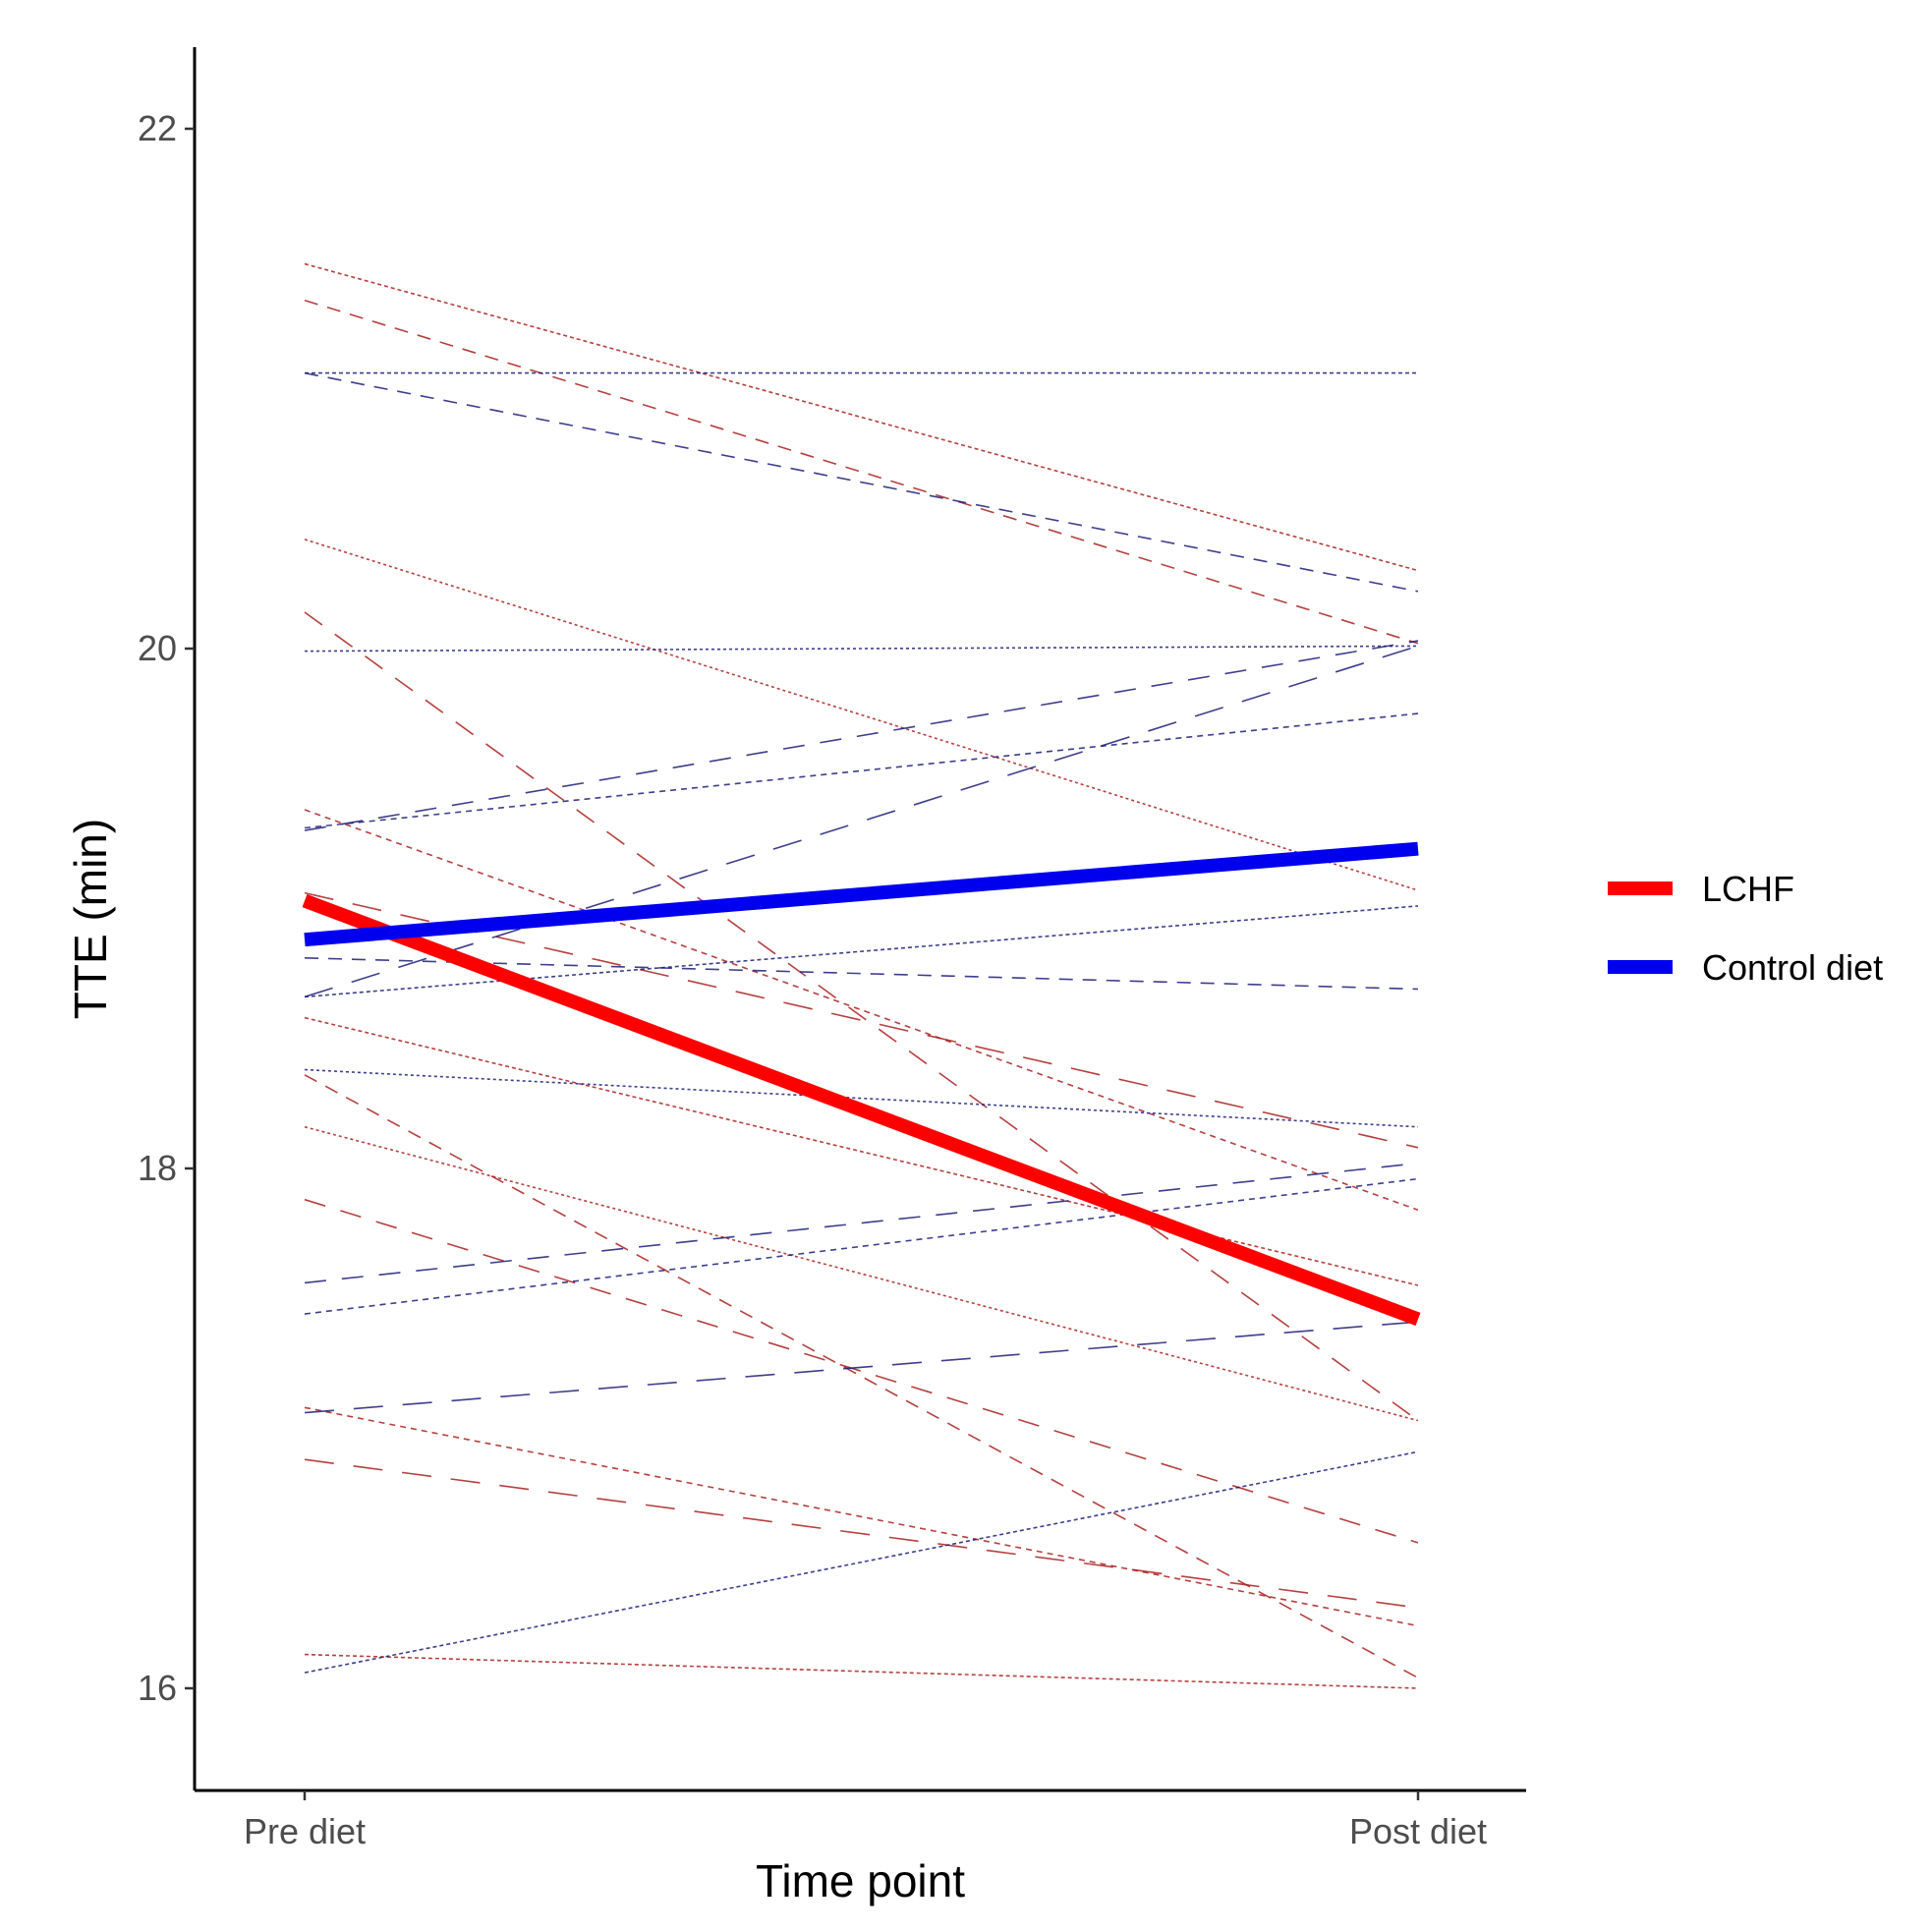 The width and height of the screenshot is (1932, 1932). Describe the element at coordinates (1792, 967) in the screenshot. I see `legend-label-control-diet: Control diet` at that location.